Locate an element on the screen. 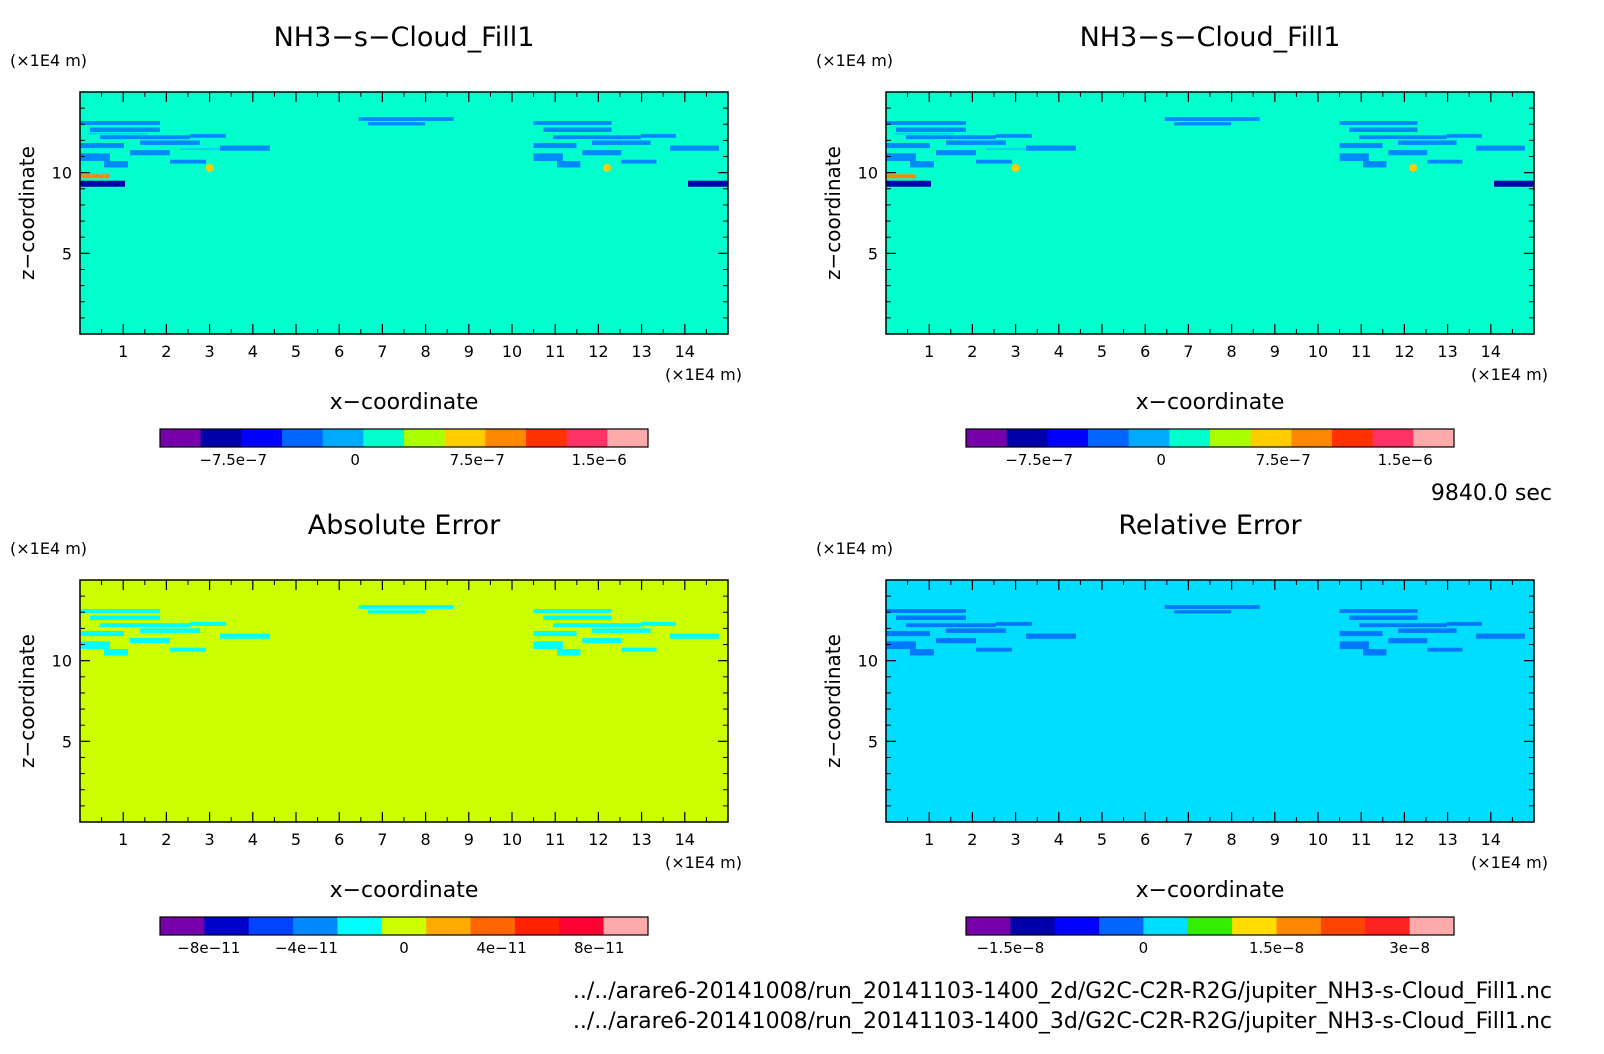 This screenshot has width=1604, height=1054. colorbar-tick-label: −1.5e−8 is located at coordinates (1010, 948).